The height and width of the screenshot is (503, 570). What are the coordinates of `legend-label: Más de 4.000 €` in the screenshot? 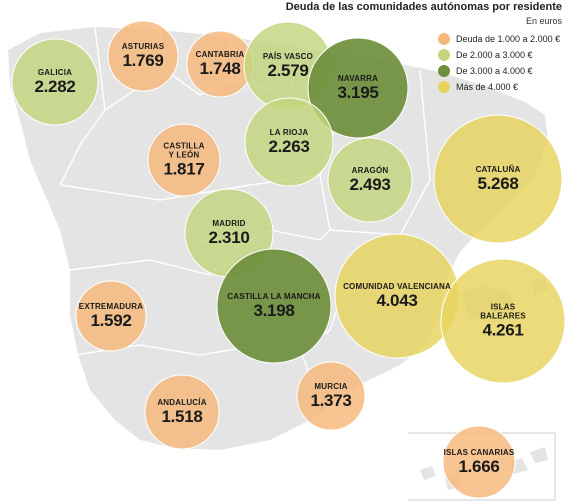 It's located at (487, 87).